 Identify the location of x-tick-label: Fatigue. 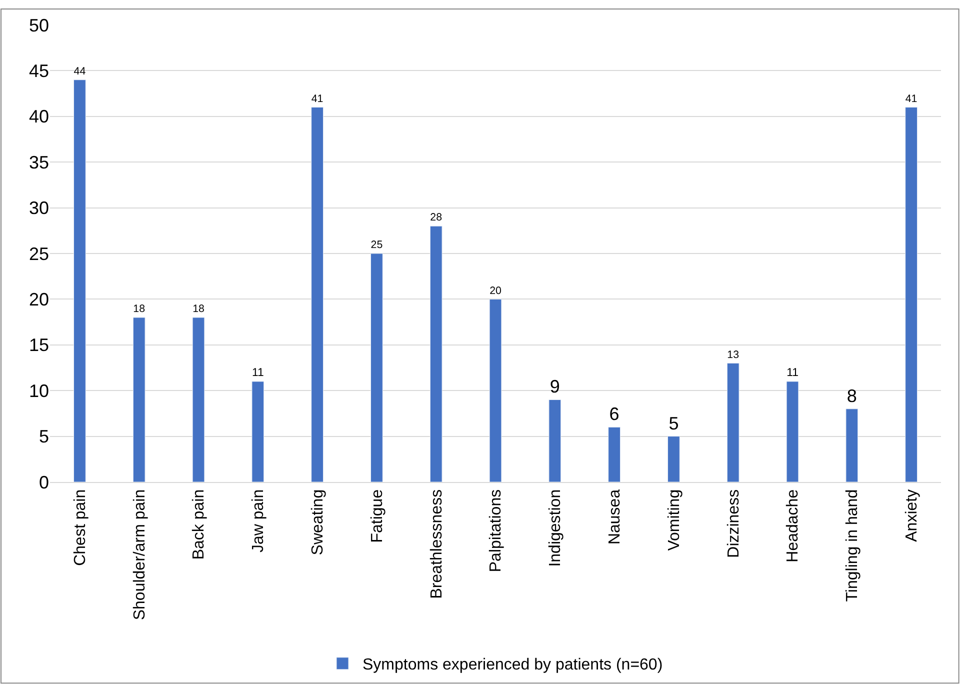
(377, 516).